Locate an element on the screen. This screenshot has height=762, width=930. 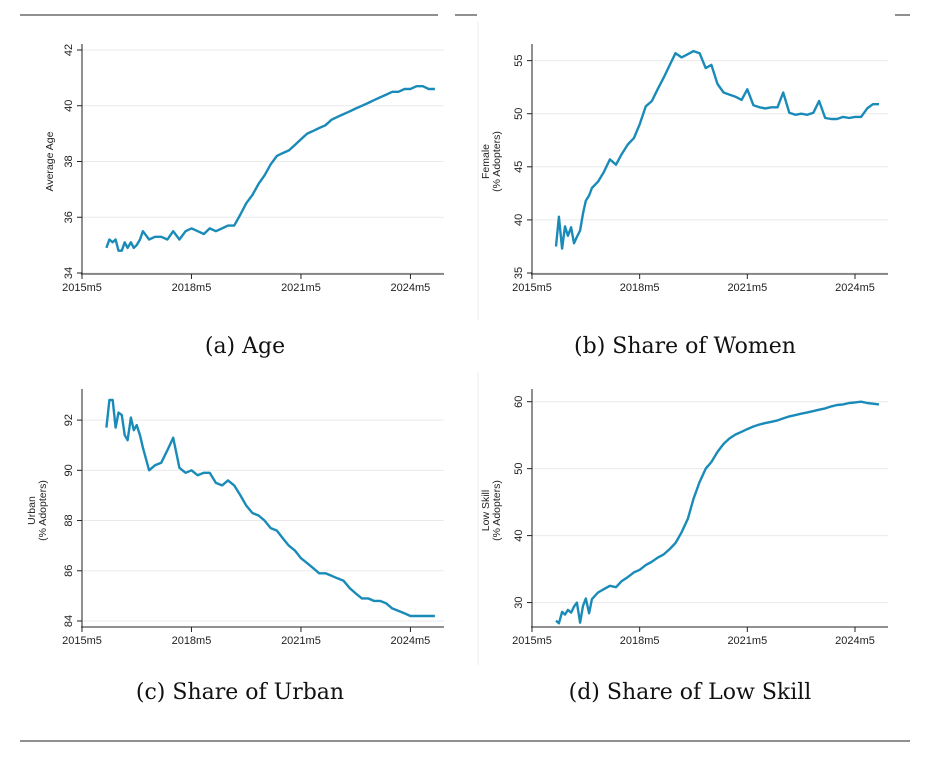
y-tick-label: 84 is located at coordinates (69, 621).